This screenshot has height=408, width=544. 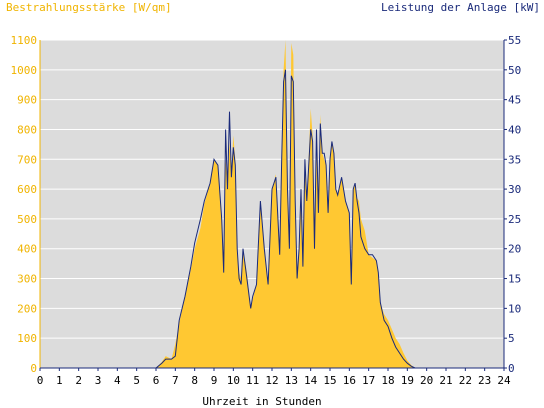 What do you see at coordinates (426, 380) in the screenshot?
I see `x-tick-label: 20` at bounding box center [426, 380].